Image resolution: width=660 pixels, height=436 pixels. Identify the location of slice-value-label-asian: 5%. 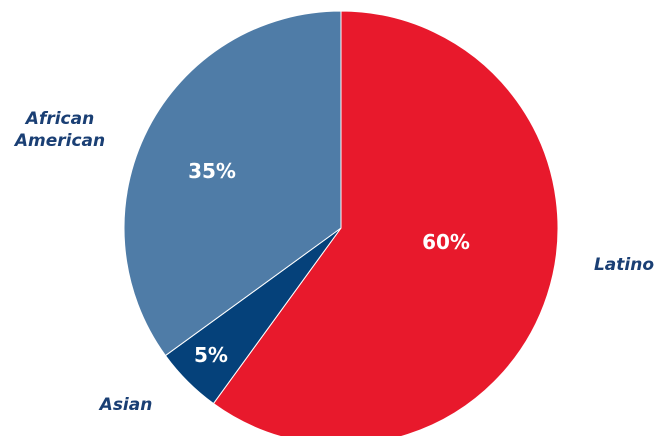
(211, 355).